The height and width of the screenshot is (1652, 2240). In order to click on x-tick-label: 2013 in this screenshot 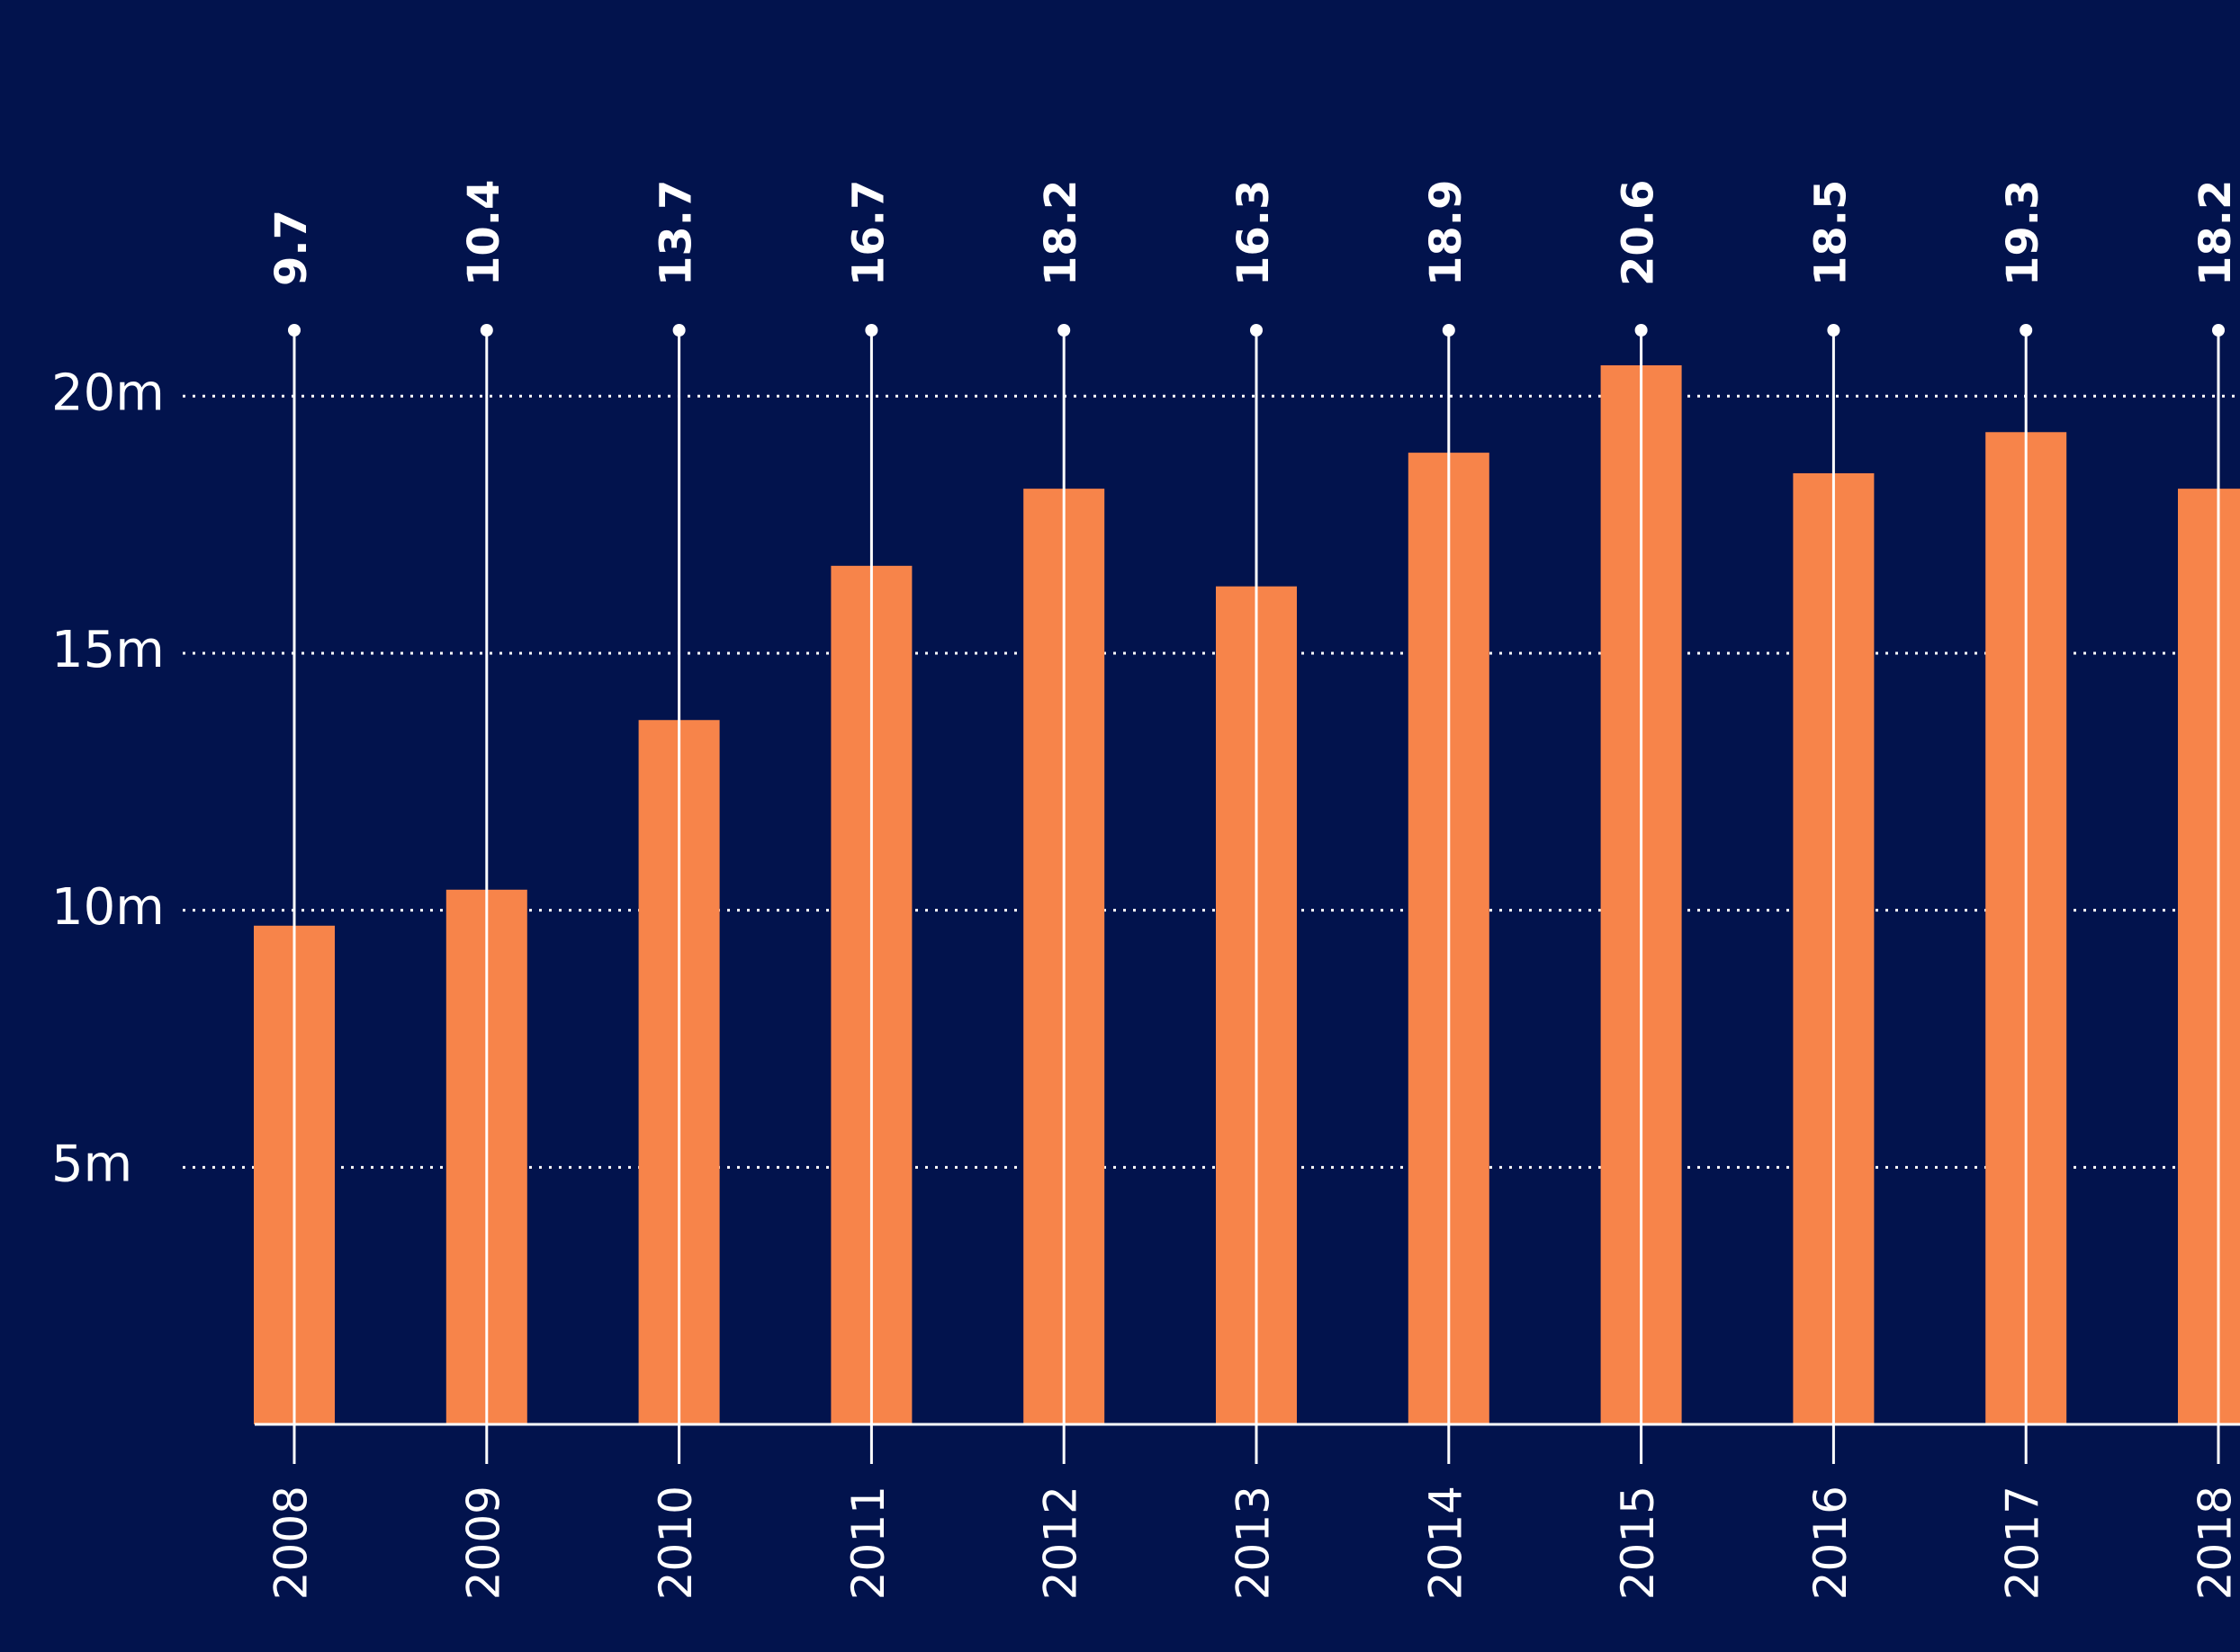, I will do `click(1254, 1543)`.